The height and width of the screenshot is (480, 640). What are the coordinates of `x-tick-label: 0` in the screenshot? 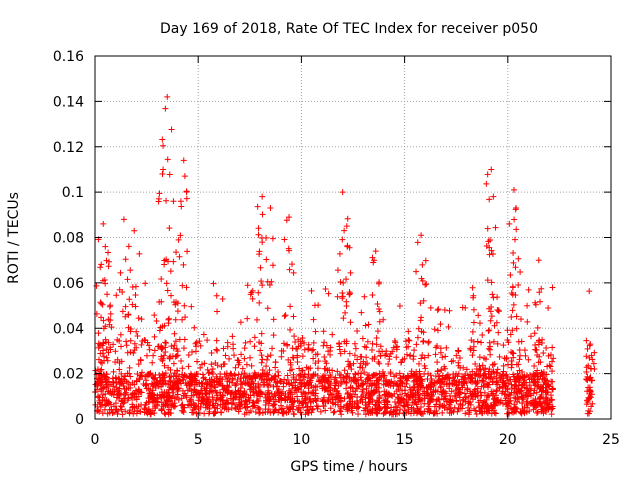 It's located at (95, 440).